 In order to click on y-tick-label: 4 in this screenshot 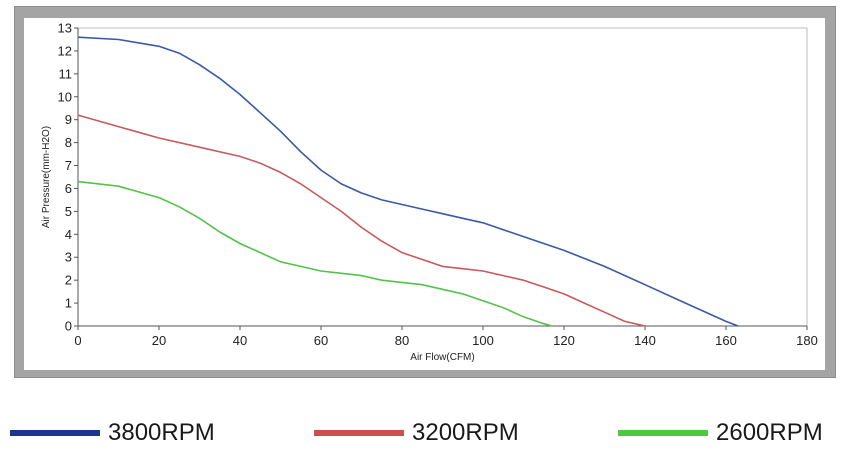, I will do `click(68, 234)`.